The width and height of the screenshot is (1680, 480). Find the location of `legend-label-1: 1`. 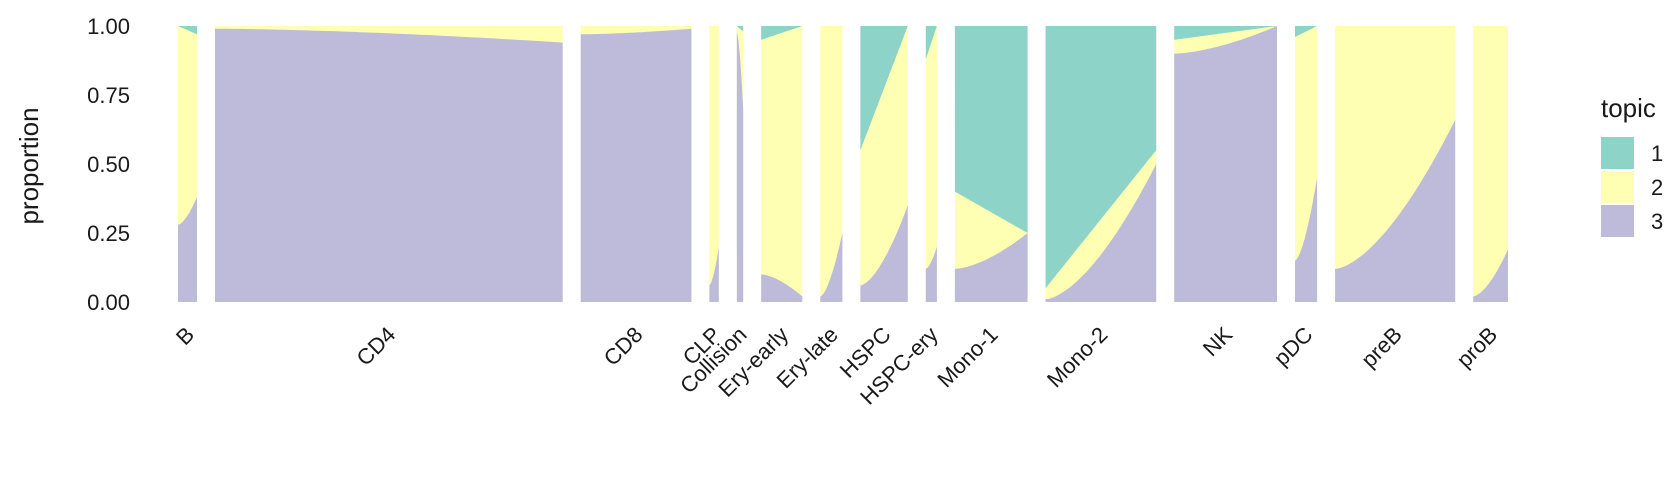

legend-label-1: 1 is located at coordinates (1657, 153).